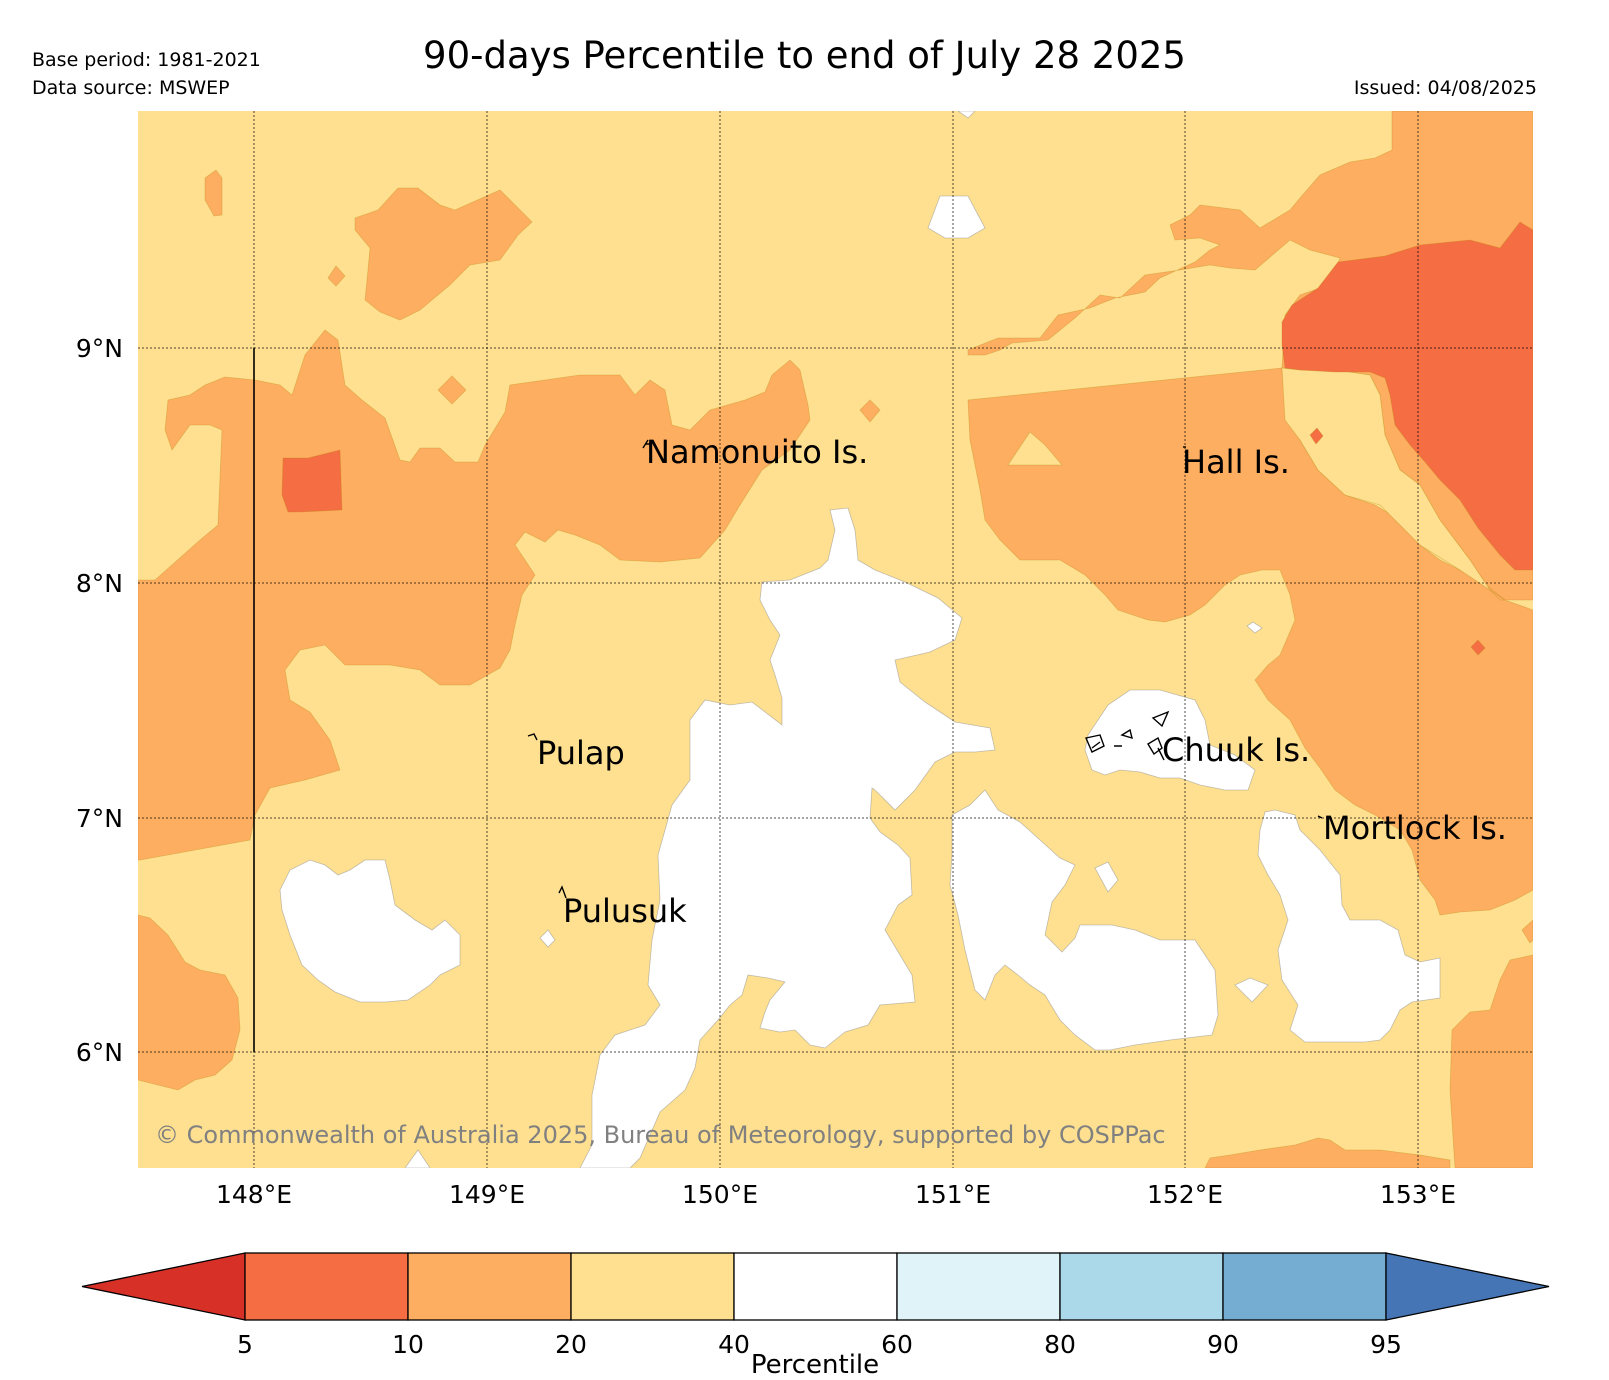 This screenshot has height=1380, width=1609. Describe the element at coordinates (1349, 926) in the screenshot. I see `east-white-patch` at that location.